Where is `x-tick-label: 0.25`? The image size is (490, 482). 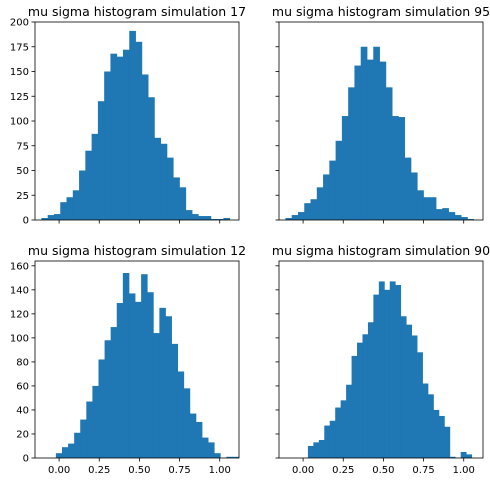 x-tick-label: 0.25 is located at coordinates (343, 470).